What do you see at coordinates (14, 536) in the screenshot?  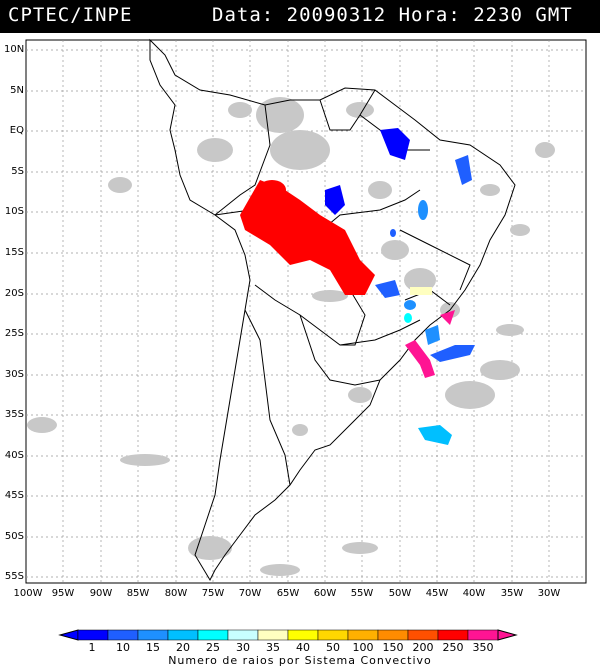 I see `lat-tick: 50S` at bounding box center [14, 536].